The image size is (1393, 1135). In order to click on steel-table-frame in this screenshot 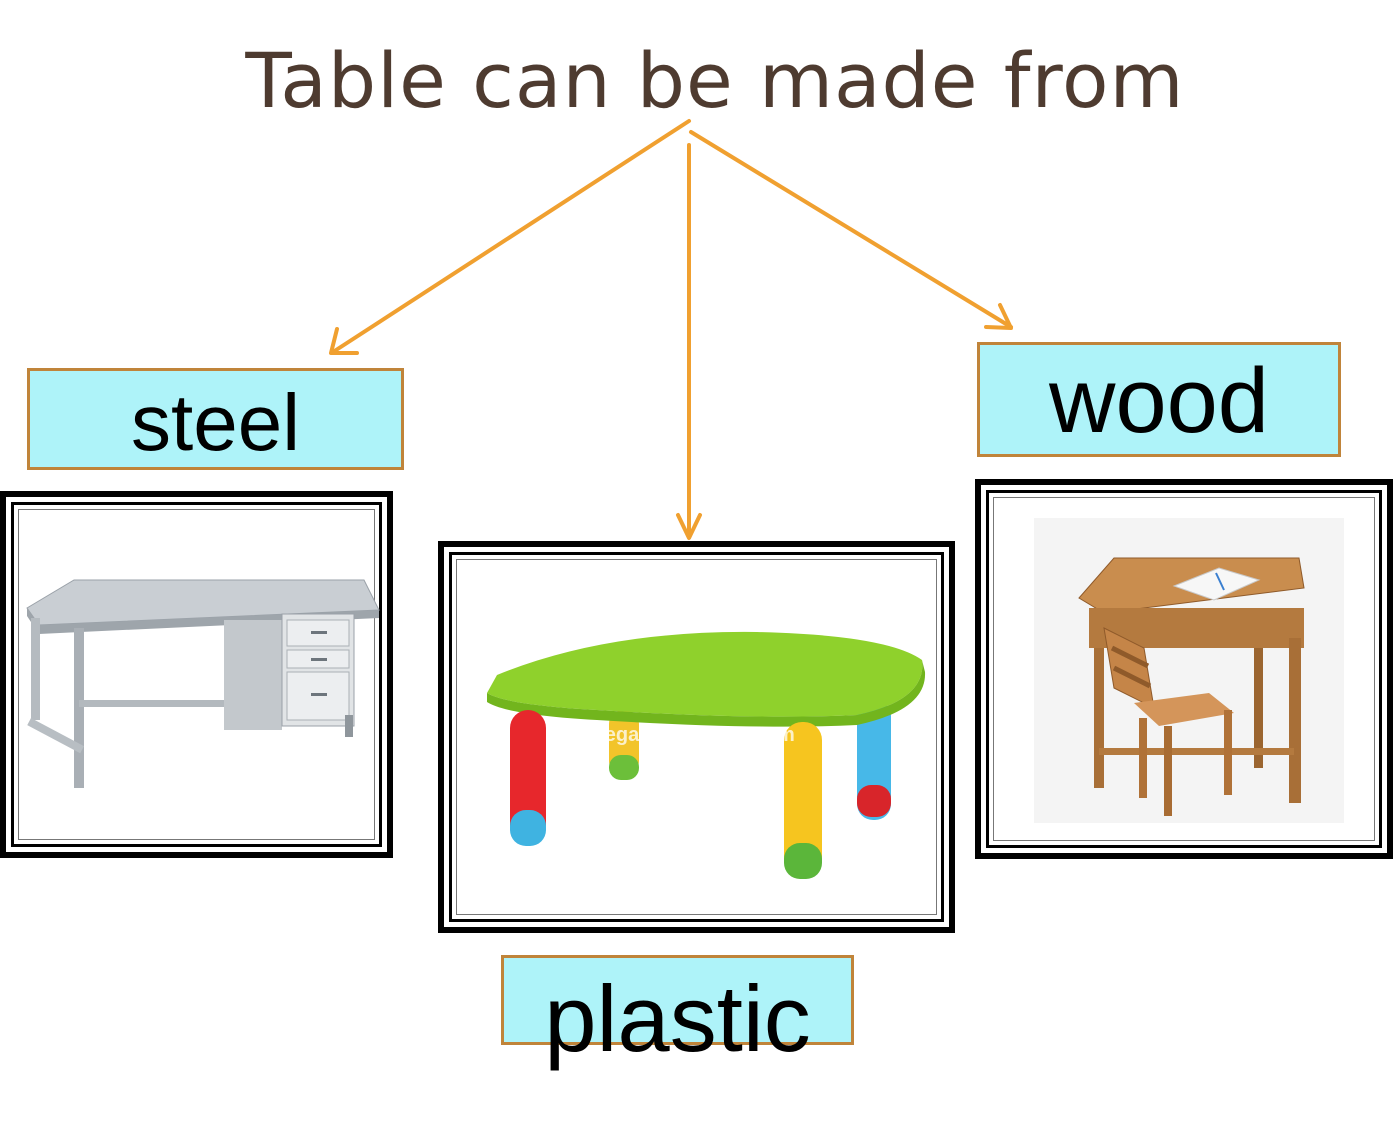, I will do `click(196, 674)`.